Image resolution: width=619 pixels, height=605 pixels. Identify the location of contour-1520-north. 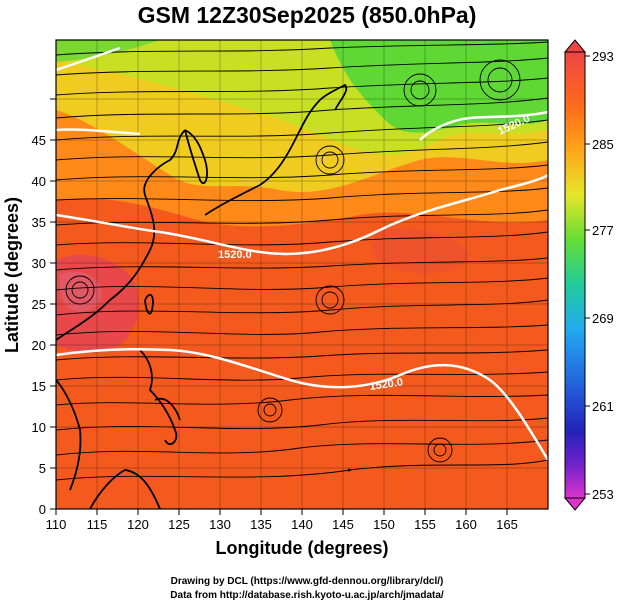
(302, 214).